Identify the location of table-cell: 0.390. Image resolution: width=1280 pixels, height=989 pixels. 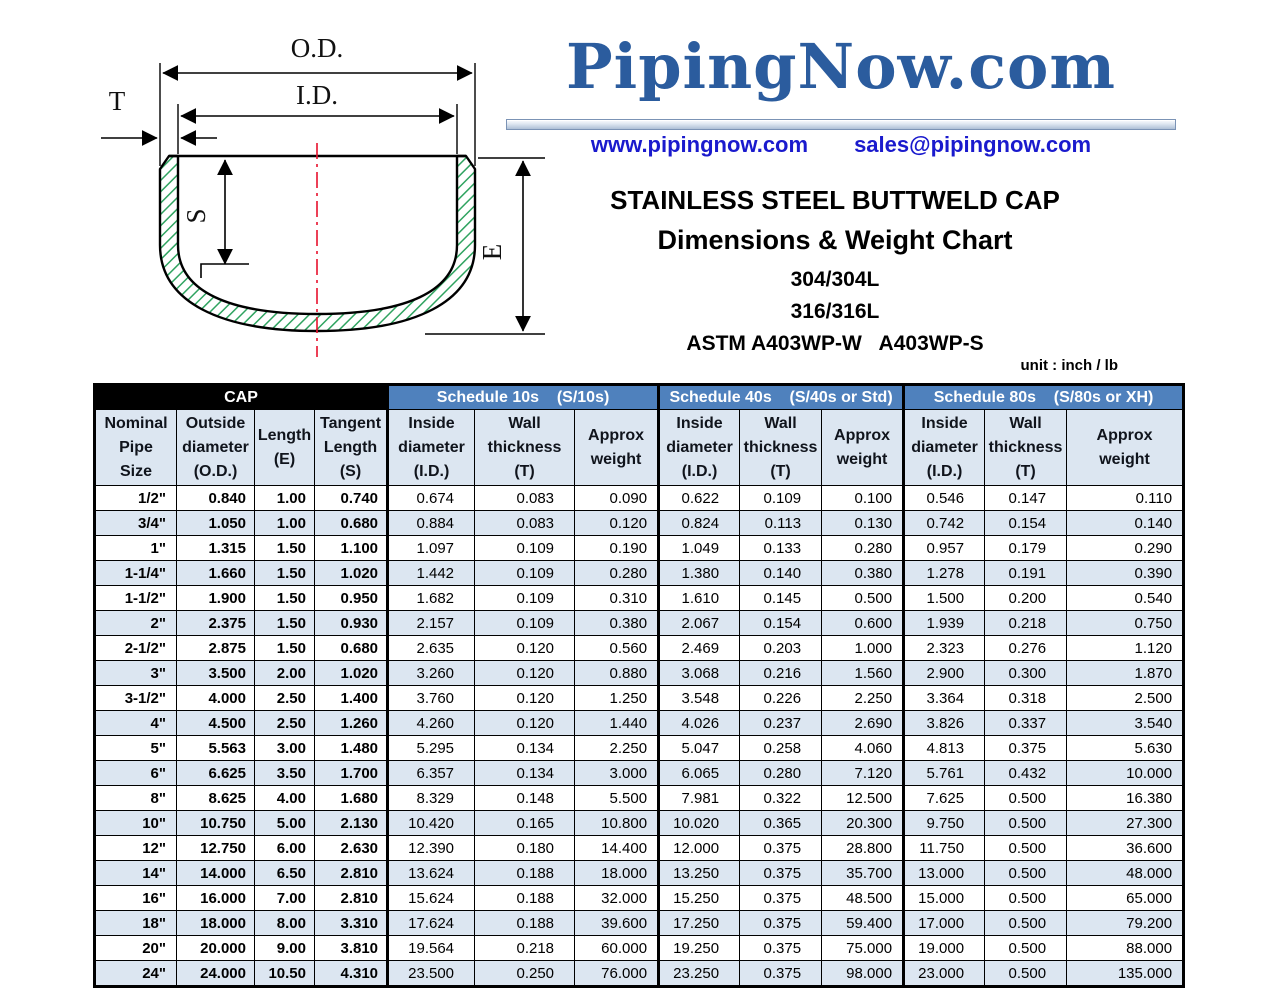
(1125, 573).